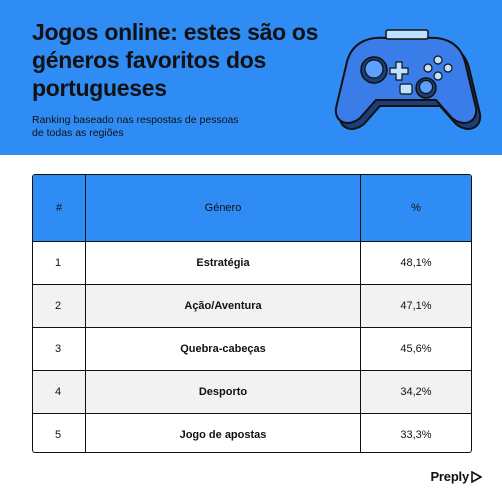  I want to click on column-header-percent: %, so click(415, 208).